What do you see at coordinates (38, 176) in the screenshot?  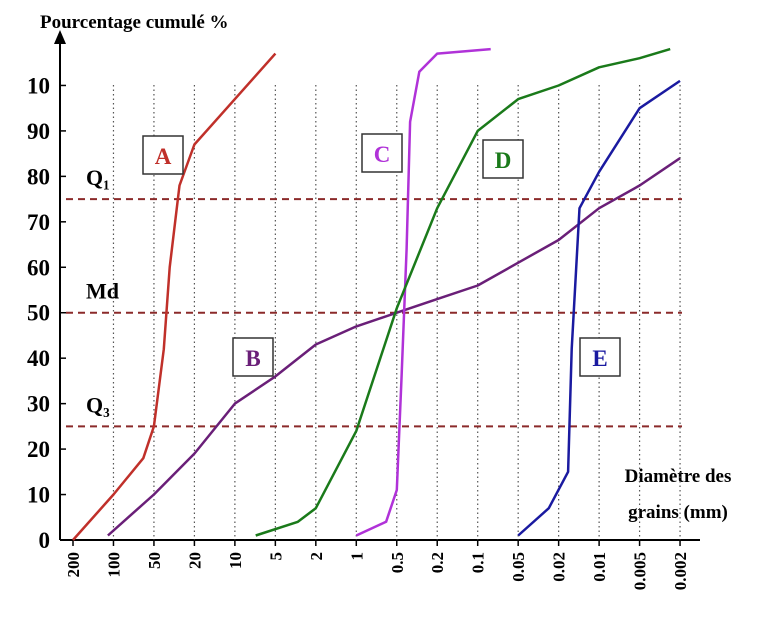 I see `y-tick-label: 80` at bounding box center [38, 176].